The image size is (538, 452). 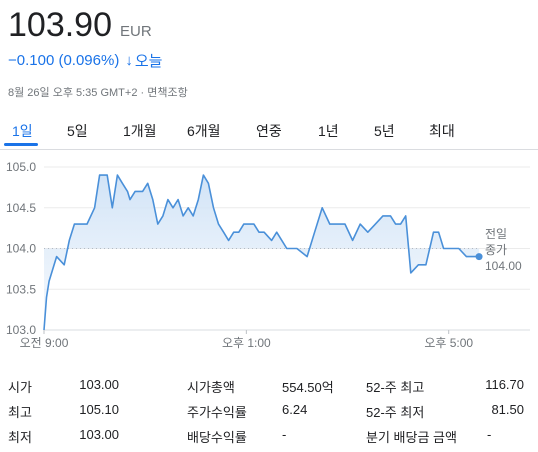 What do you see at coordinates (204, 131) in the screenshot?
I see `tab-6m: 6개월` at bounding box center [204, 131].